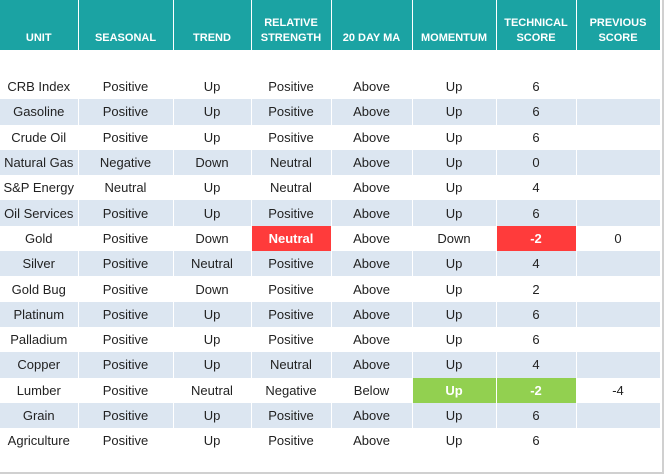 Image resolution: width=666 pixels, height=474 pixels. What do you see at coordinates (330, 441) in the screenshot?
I see `data-row: Agriculture Positive Up Positive Above Up 6` at bounding box center [330, 441].